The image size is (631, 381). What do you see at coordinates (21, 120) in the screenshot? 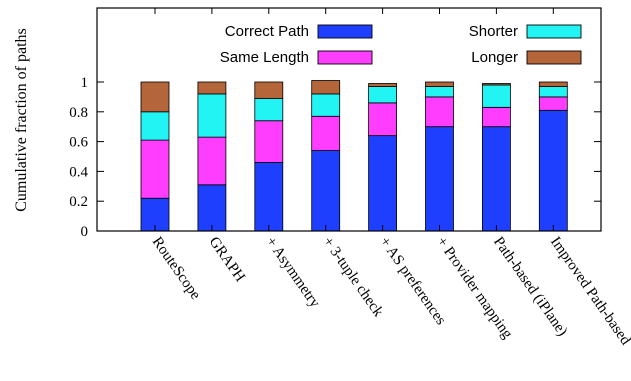
I see `y-axis-title: Cumulative fraction of paths` at bounding box center [21, 120].